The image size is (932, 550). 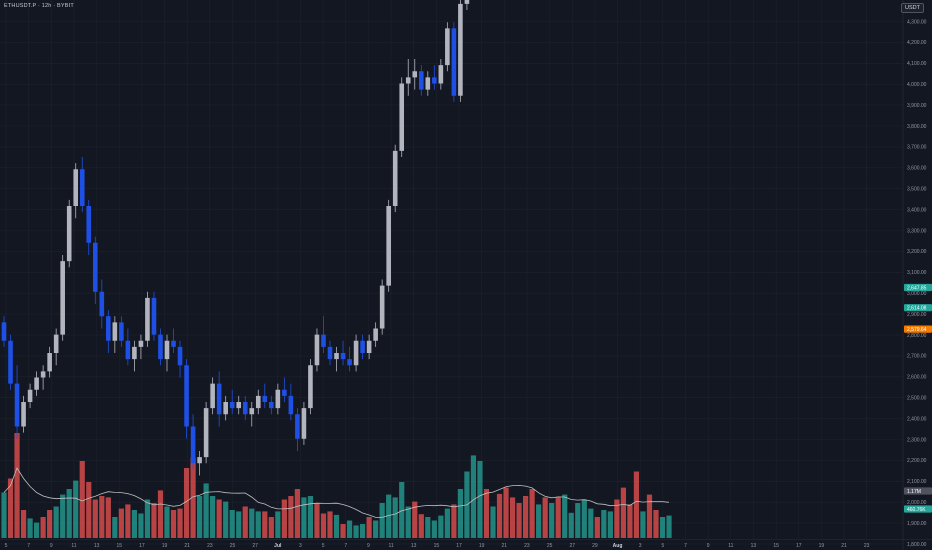 What do you see at coordinates (6, 546) in the screenshot?
I see `date-tick-label: 5` at bounding box center [6, 546].